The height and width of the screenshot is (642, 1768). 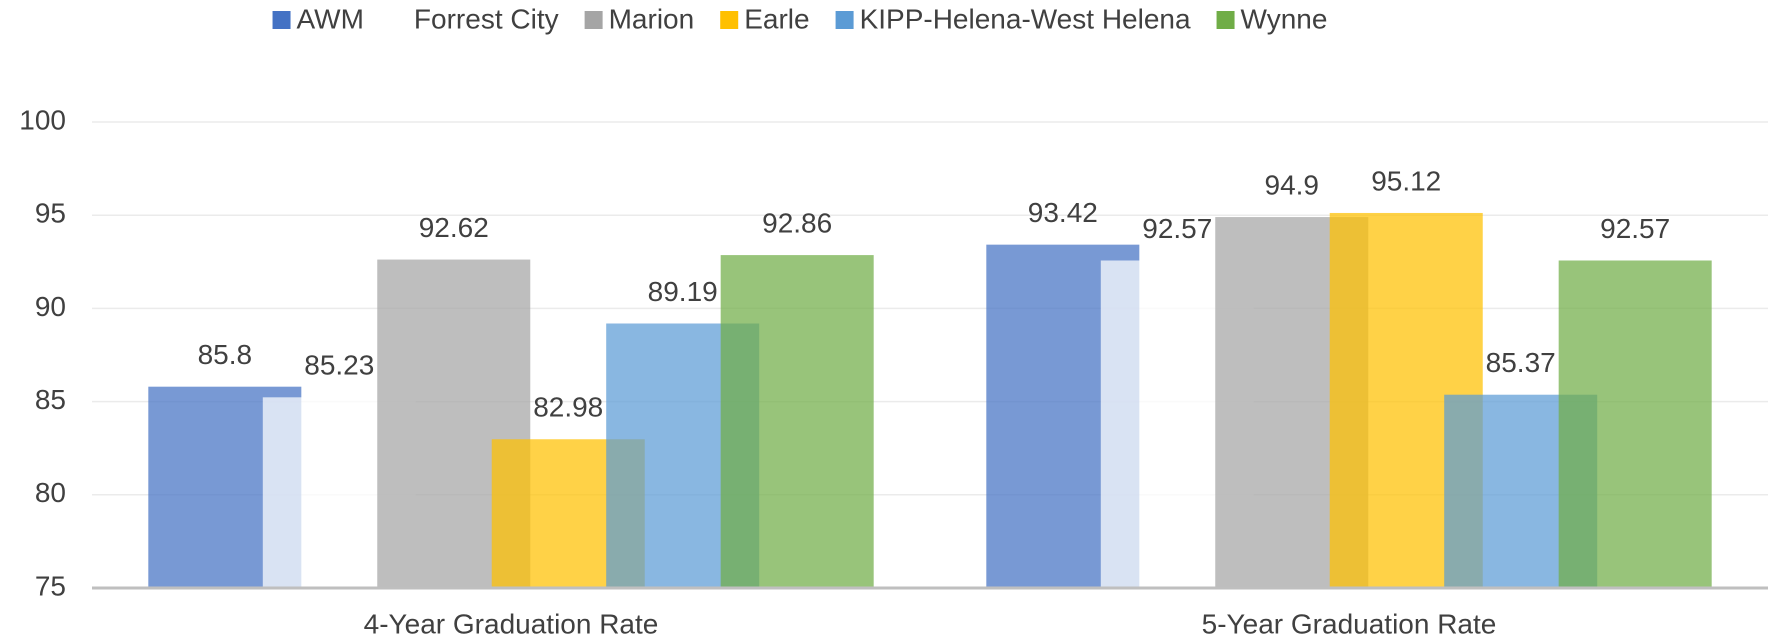 I want to click on y-tick-label: 75, so click(x=50, y=585).